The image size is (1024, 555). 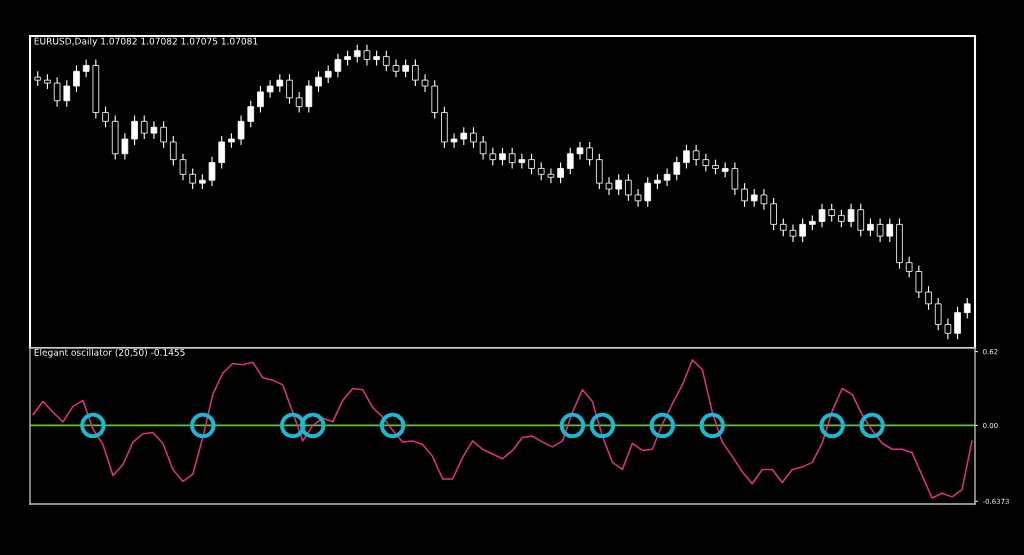 I want to click on chart-title: EURUSD,Daily 1.07082 1.07082 1.07075 1.07081, so click(x=146, y=42).